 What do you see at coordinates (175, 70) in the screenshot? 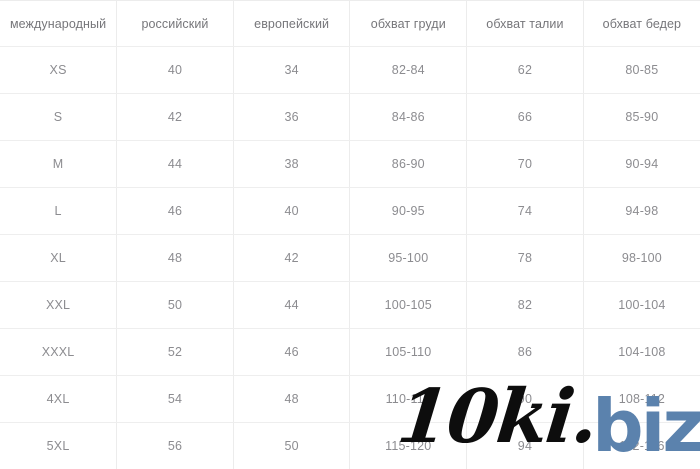
I see `cell-russian: 40` at bounding box center [175, 70].